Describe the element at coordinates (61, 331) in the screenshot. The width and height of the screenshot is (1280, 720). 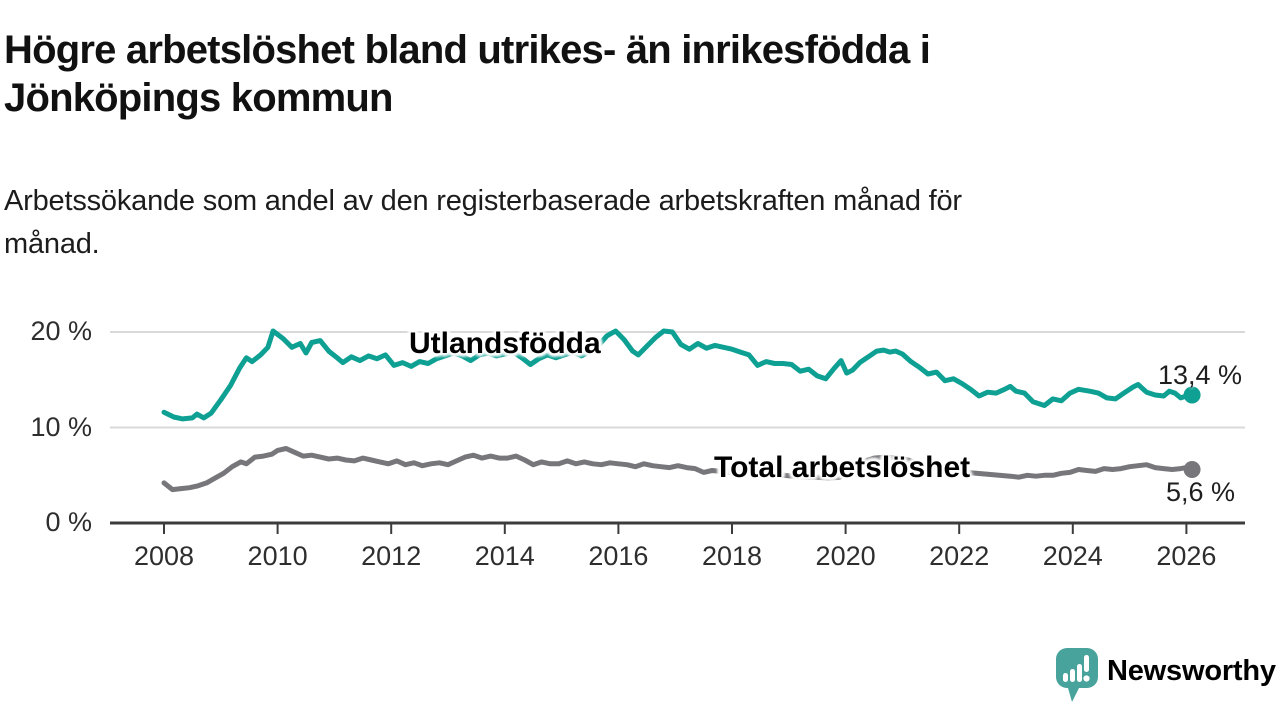
I see `y-tick-label: 20 %` at that location.